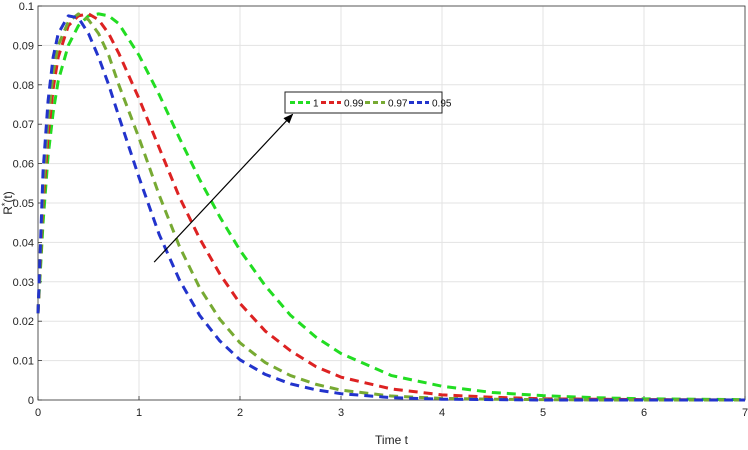 Image resolution: width=748 pixels, height=450 pixels. Describe the element at coordinates (139, 413) in the screenshot. I see `x-tick-label: 1` at that location.